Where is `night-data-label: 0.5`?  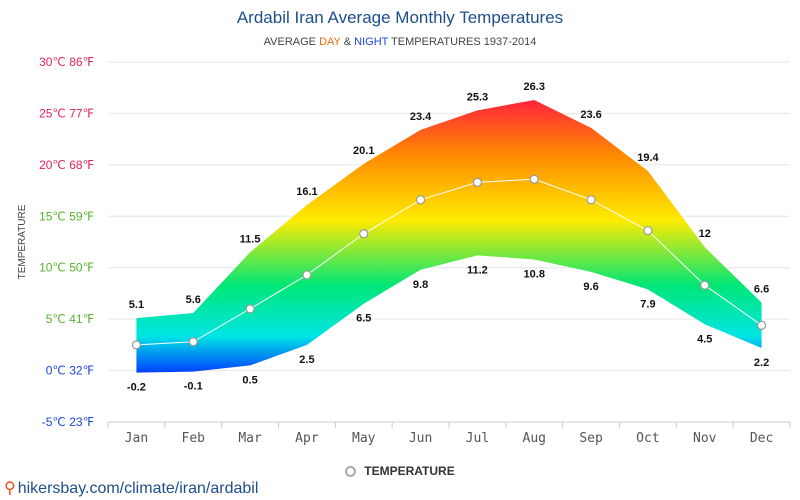 night-data-label: 0.5 is located at coordinates (249, 380).